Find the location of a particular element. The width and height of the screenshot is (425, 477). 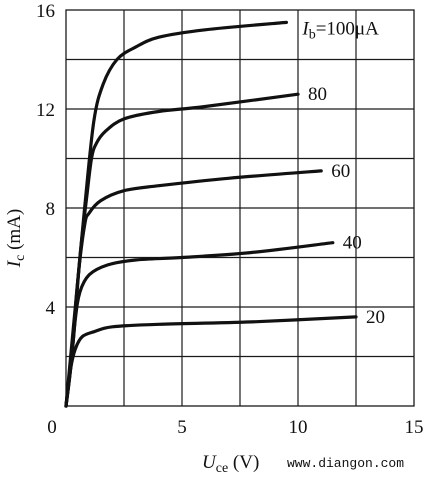

y-axis-subscript: c is located at coordinates (20, 258).